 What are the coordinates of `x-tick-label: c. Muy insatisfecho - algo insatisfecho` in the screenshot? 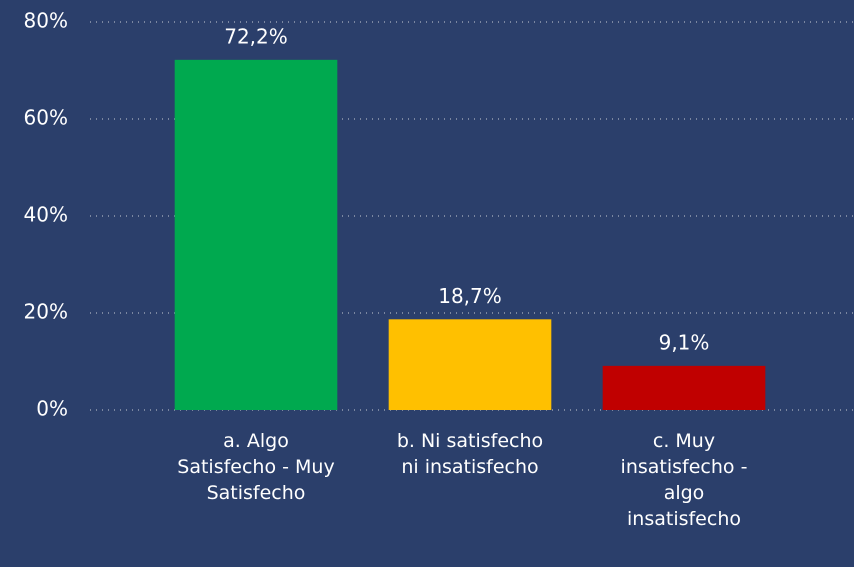 It's located at (684, 480).